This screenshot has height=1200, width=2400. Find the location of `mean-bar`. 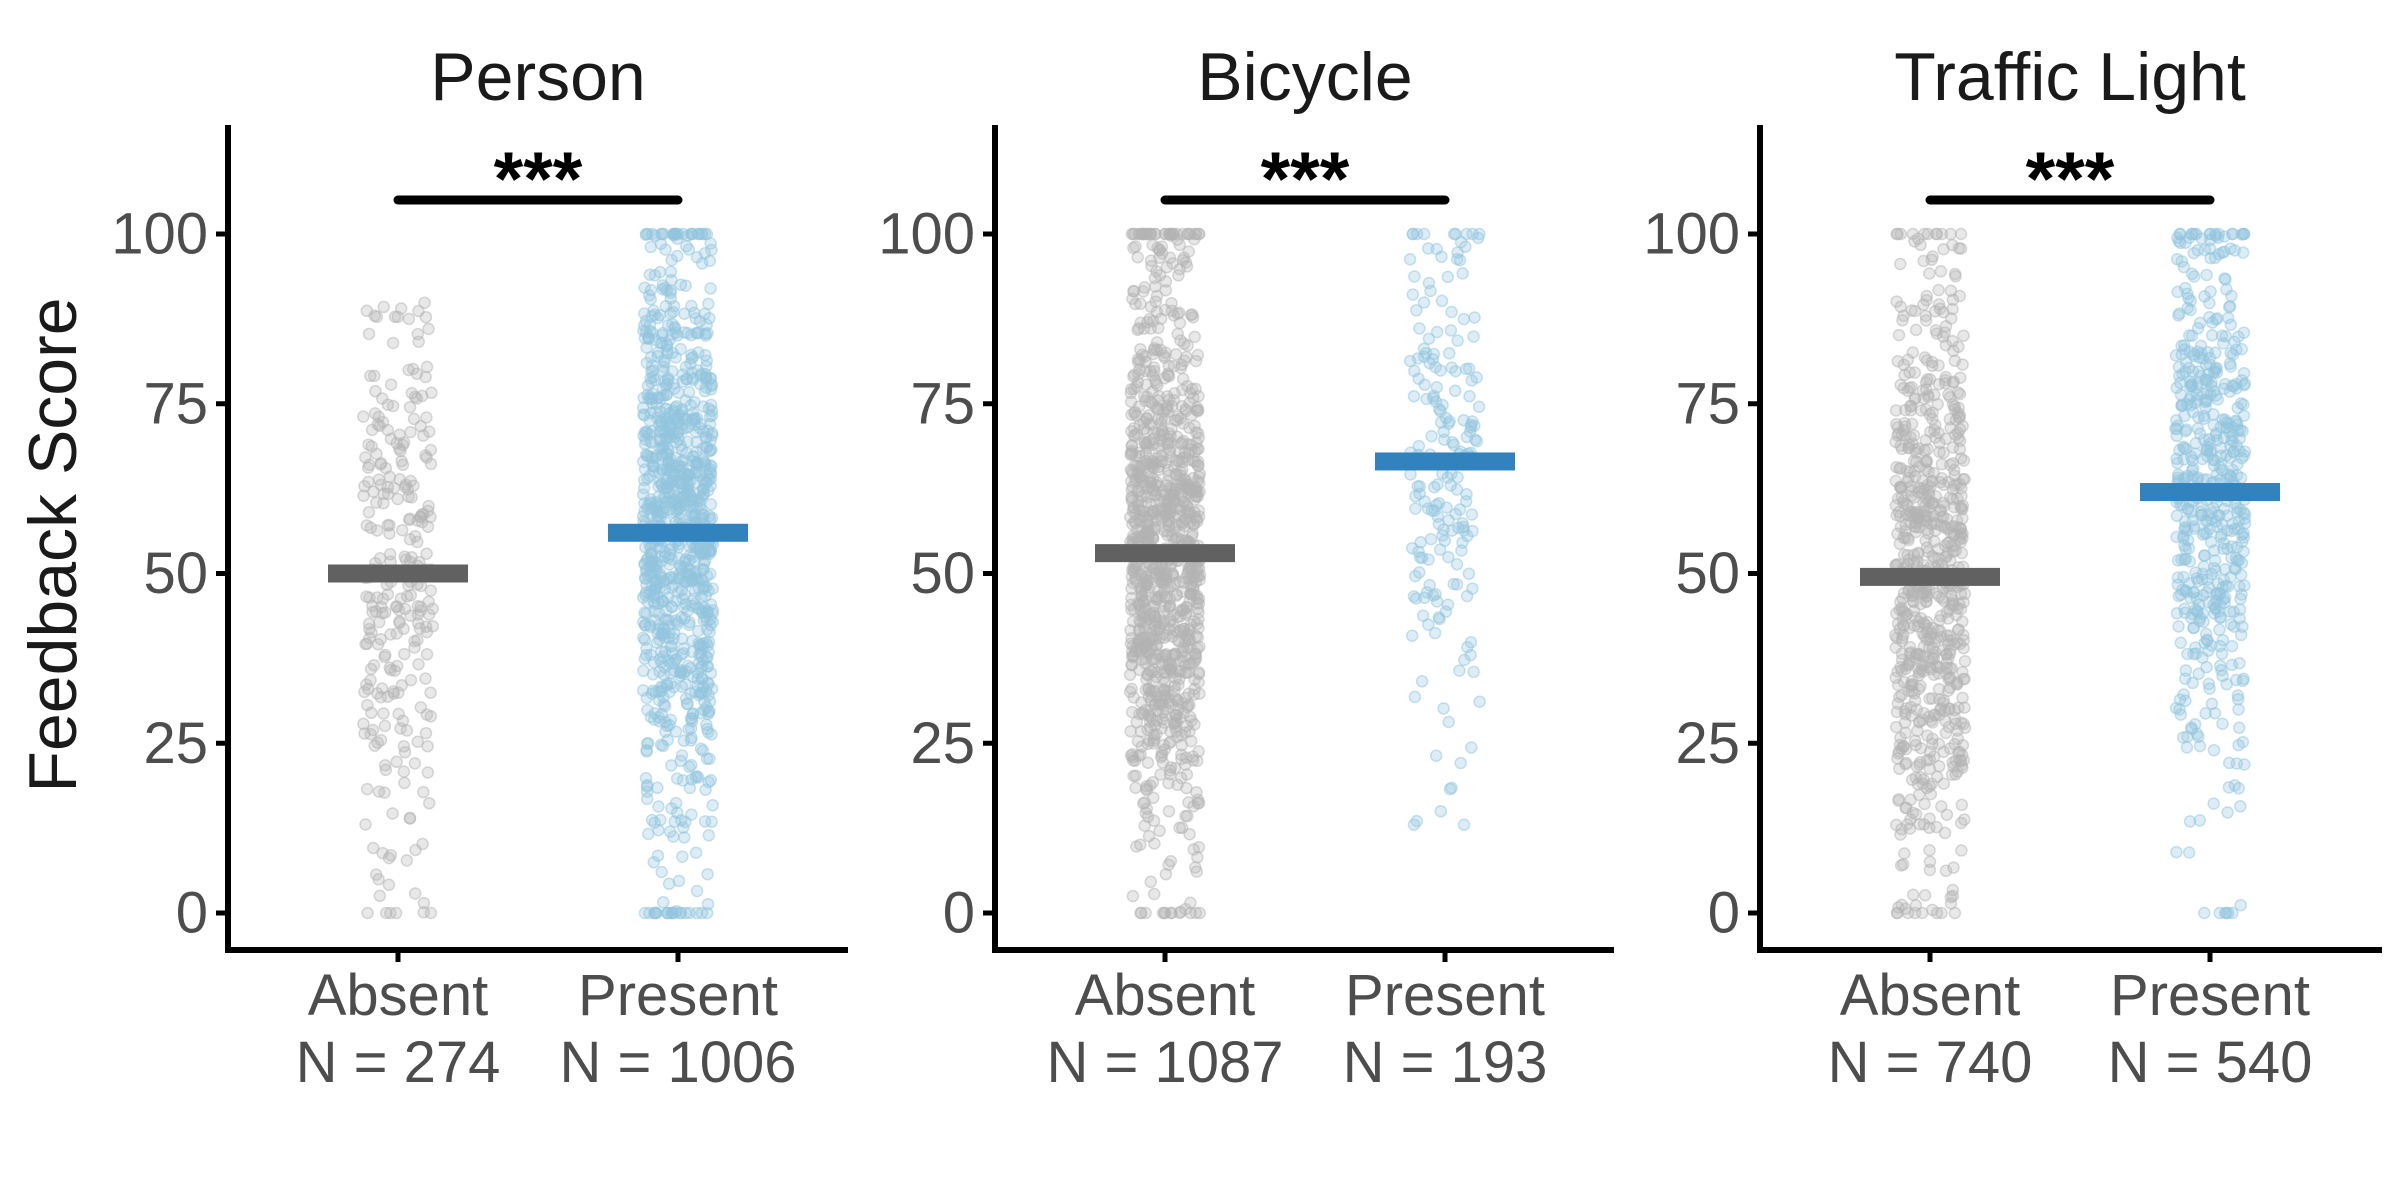

mean-bar is located at coordinates (1930, 576).